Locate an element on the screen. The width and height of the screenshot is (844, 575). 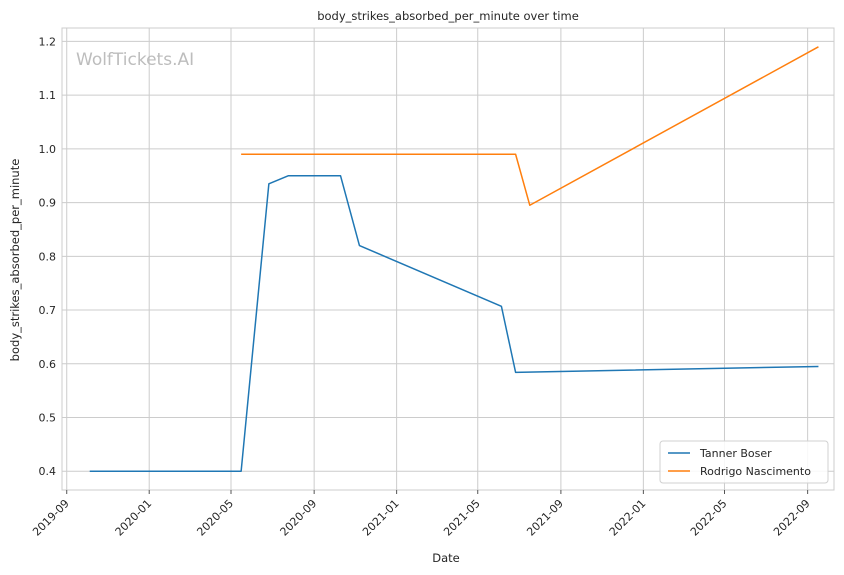
y-tick-label: 1.1 is located at coordinates (48, 95).